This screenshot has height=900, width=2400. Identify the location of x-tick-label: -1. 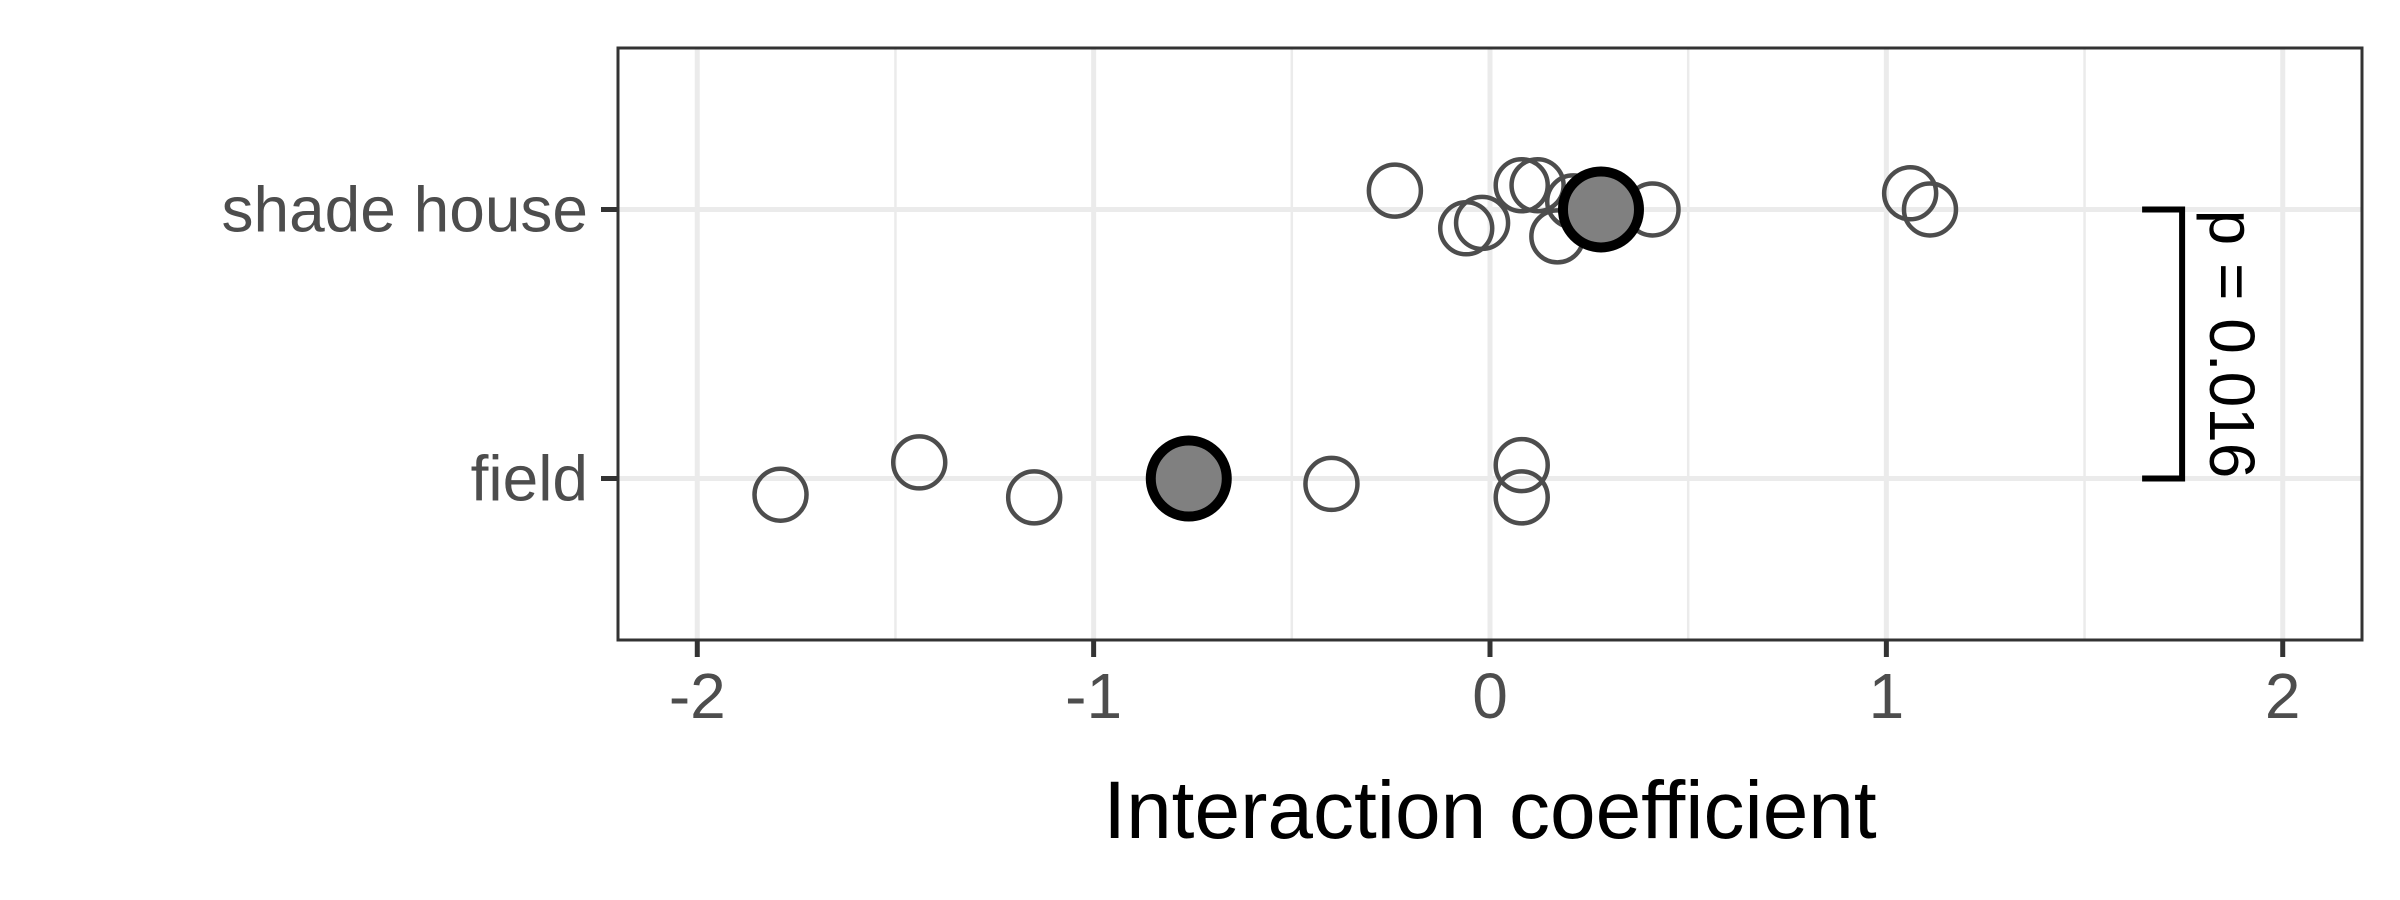
(1093, 696).